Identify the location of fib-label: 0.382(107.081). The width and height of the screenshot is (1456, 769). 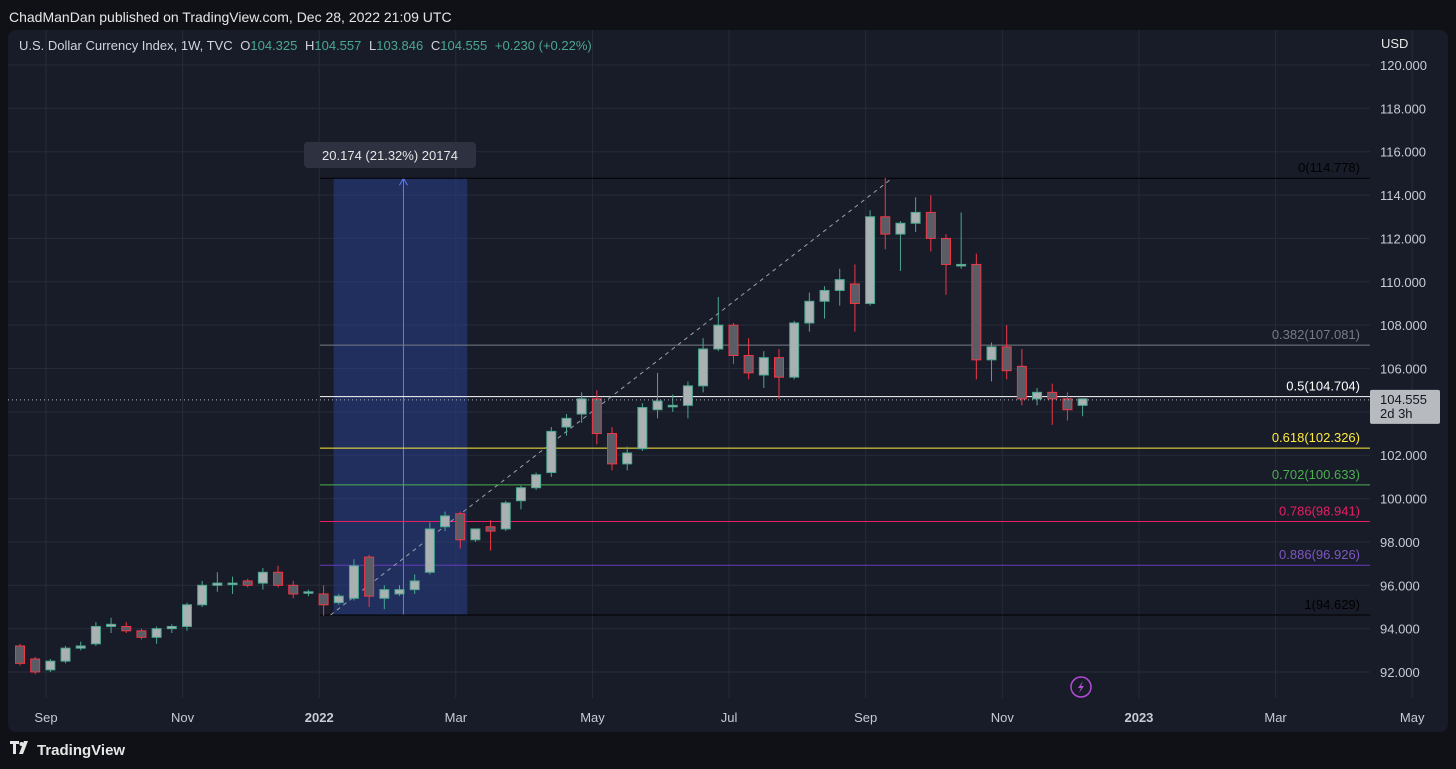
(1316, 334).